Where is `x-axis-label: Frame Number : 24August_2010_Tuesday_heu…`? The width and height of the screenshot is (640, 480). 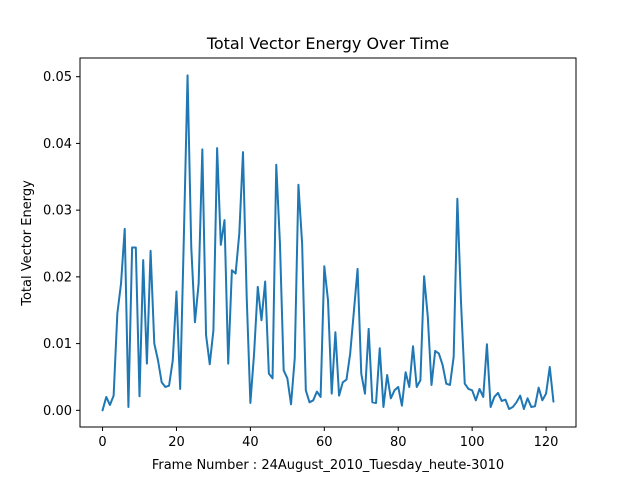
x-axis-label: Frame Number : 24August_2010_Tuesday_heu… is located at coordinates (328, 465).